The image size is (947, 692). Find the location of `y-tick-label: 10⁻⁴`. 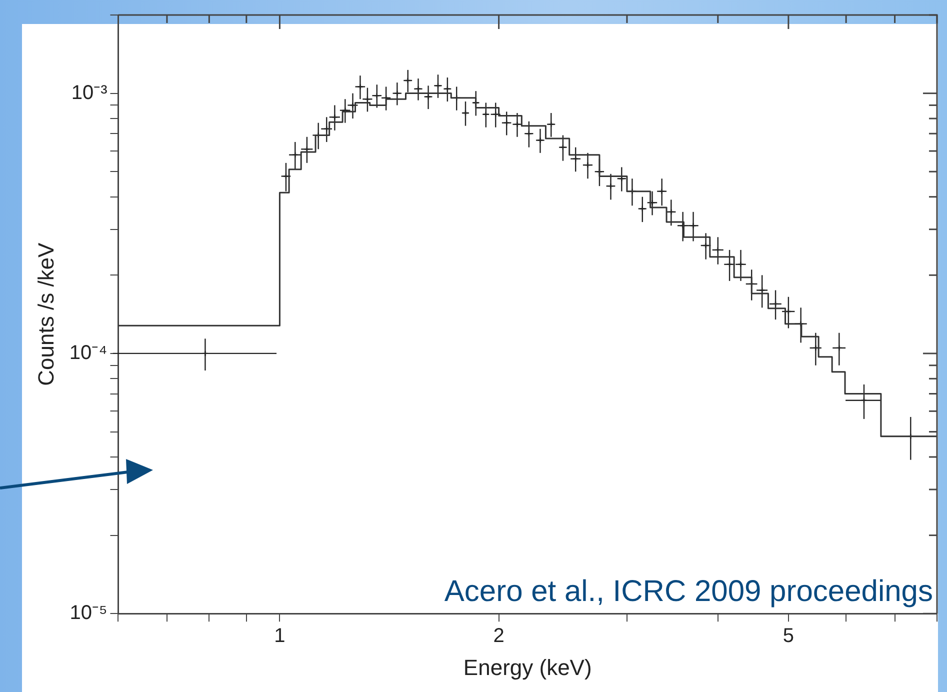

y-tick-label: 10⁻⁴ is located at coordinates (88, 353).